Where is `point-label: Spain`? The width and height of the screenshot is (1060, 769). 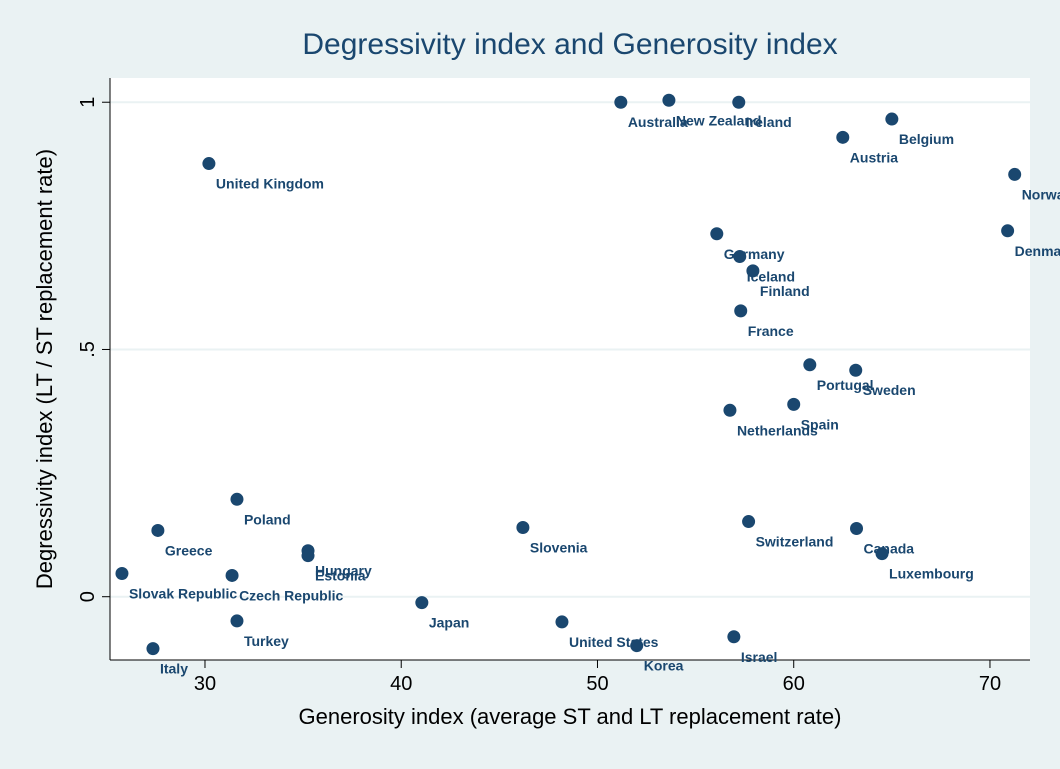 point-label: Spain is located at coordinates (820, 424).